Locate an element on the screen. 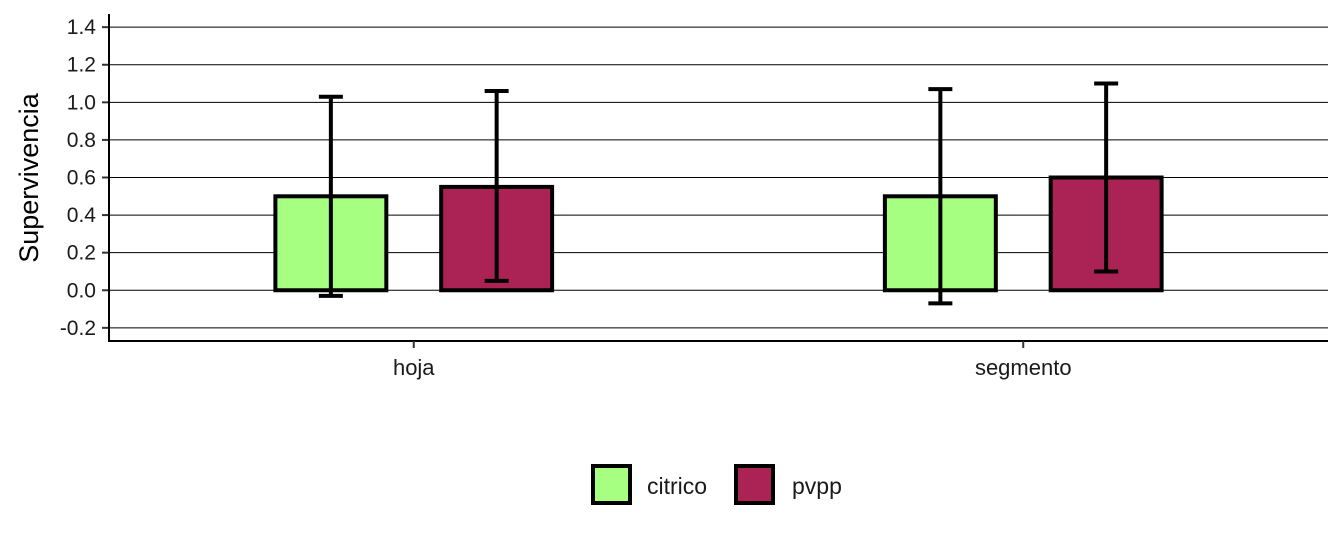 The image size is (1344, 537). y-tick-label-7: 1.2 is located at coordinates (81, 65).